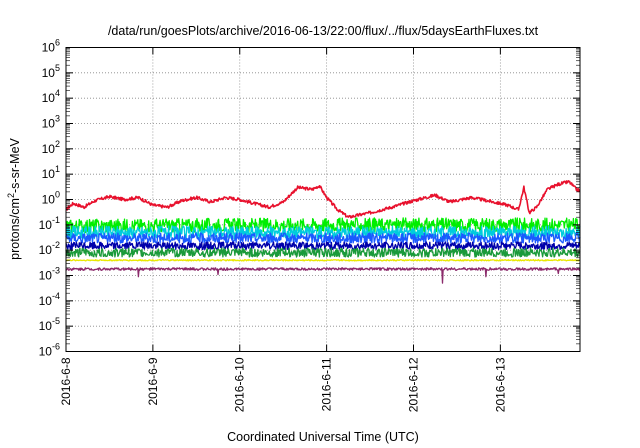 Image resolution: width=640 pixels, height=448 pixels. What do you see at coordinates (66, 381) in the screenshot?
I see `x-tick-label: 2016-6-8` at bounding box center [66, 381].